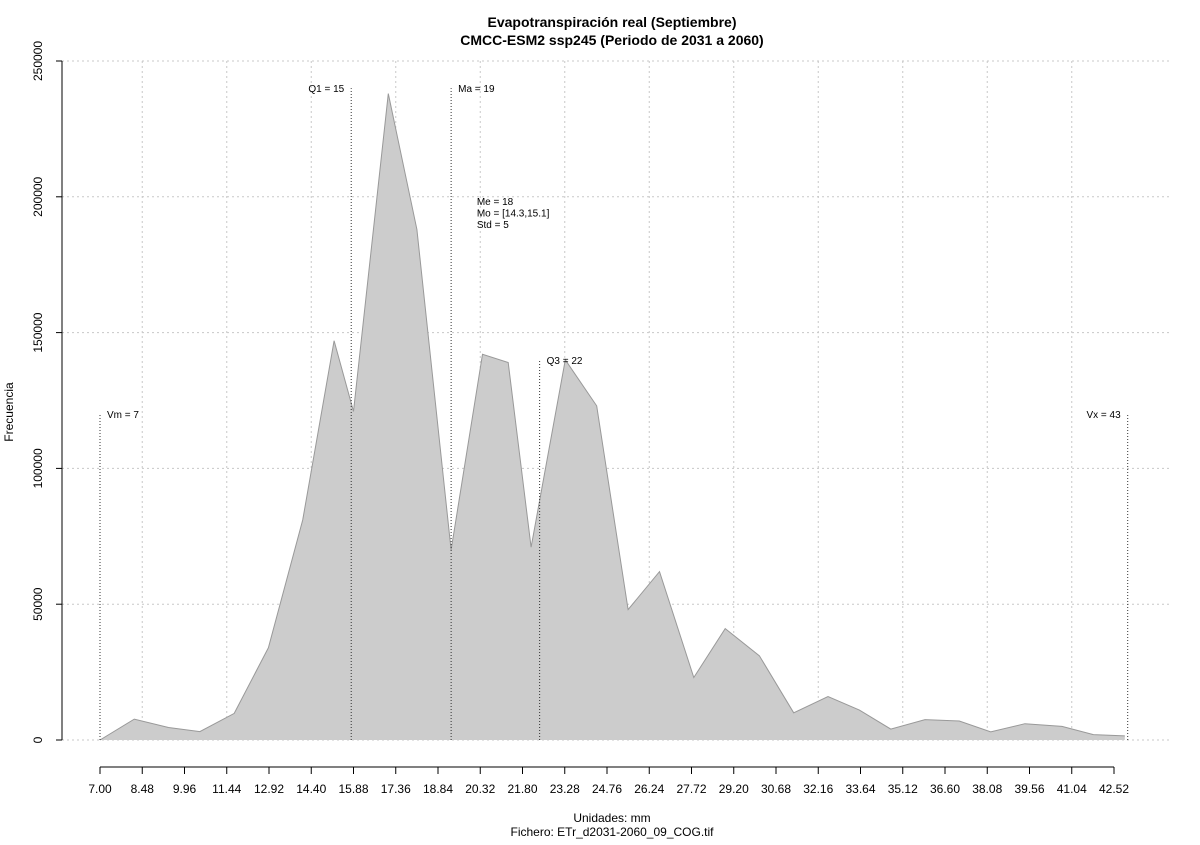 The image size is (1200, 845). What do you see at coordinates (611, 818) in the screenshot?
I see `x-axis-label: Unidades: mm` at bounding box center [611, 818].